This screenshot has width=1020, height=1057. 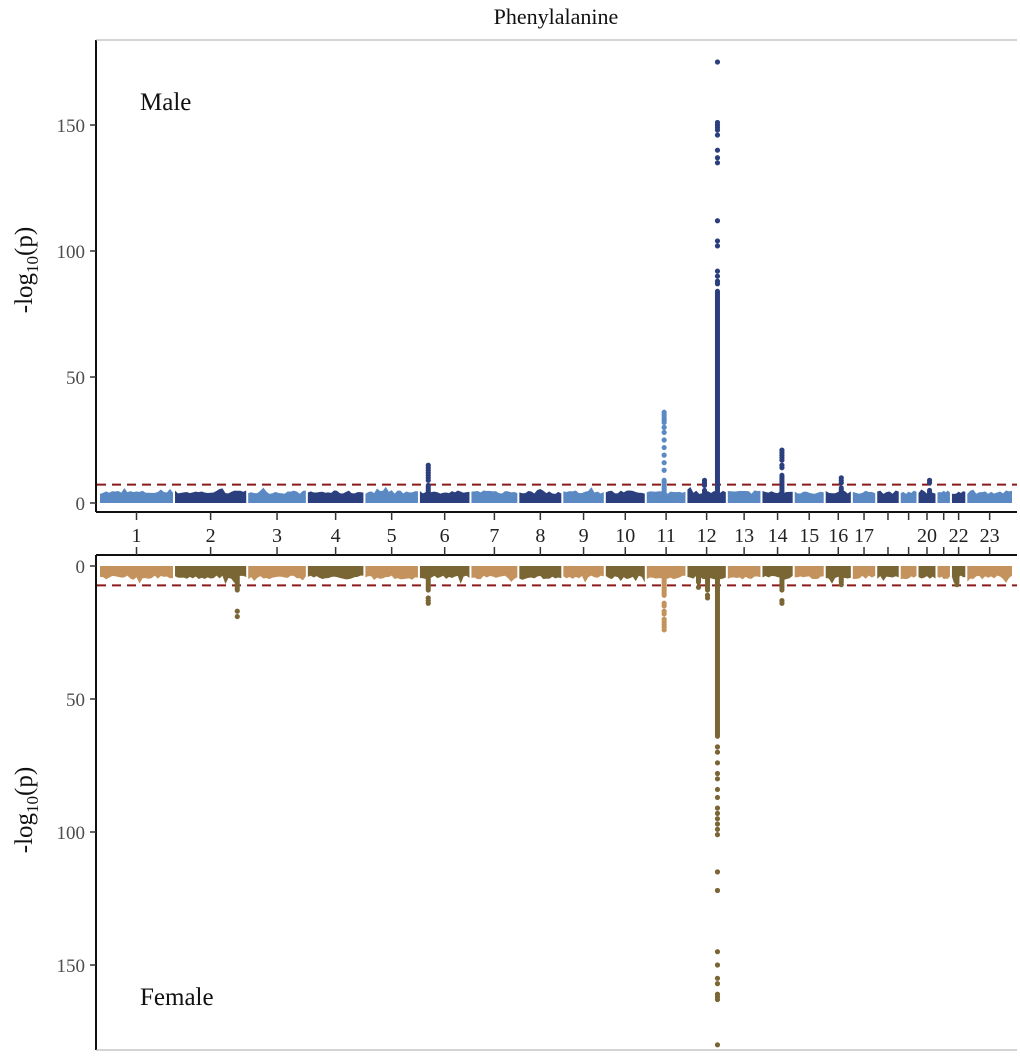 I want to click on chromosome-label: 14, so click(x=778, y=536).